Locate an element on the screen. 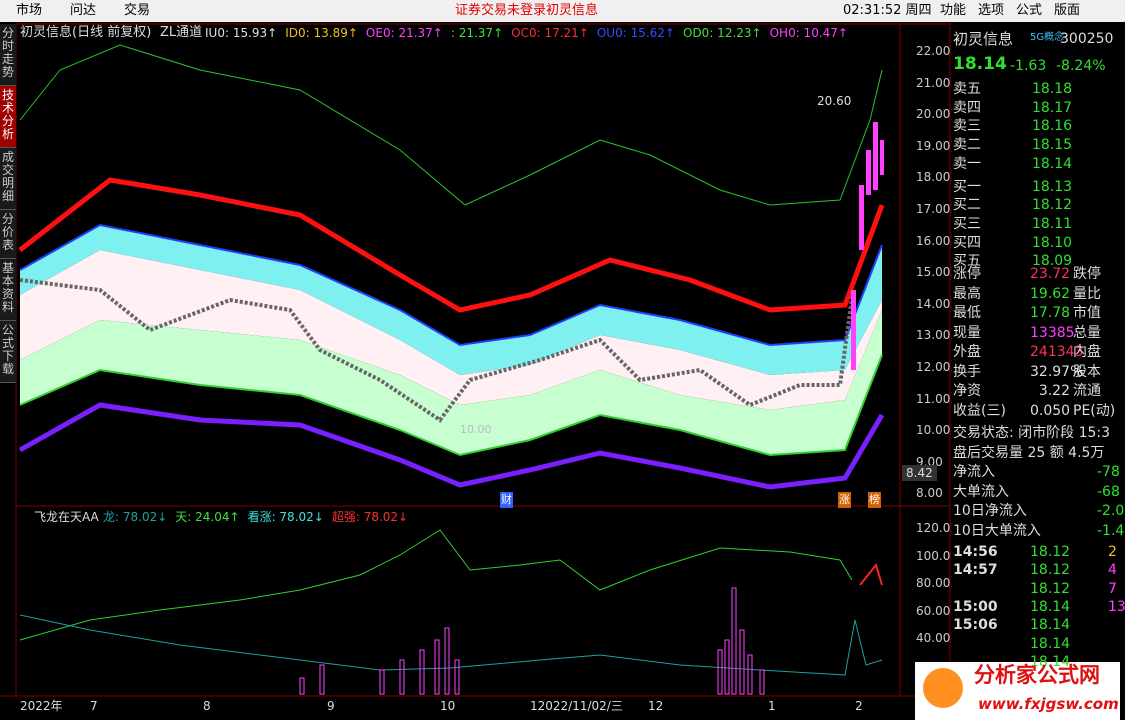 The height and width of the screenshot is (720, 1125). side-tab: 技术分析 is located at coordinates (8, 117).